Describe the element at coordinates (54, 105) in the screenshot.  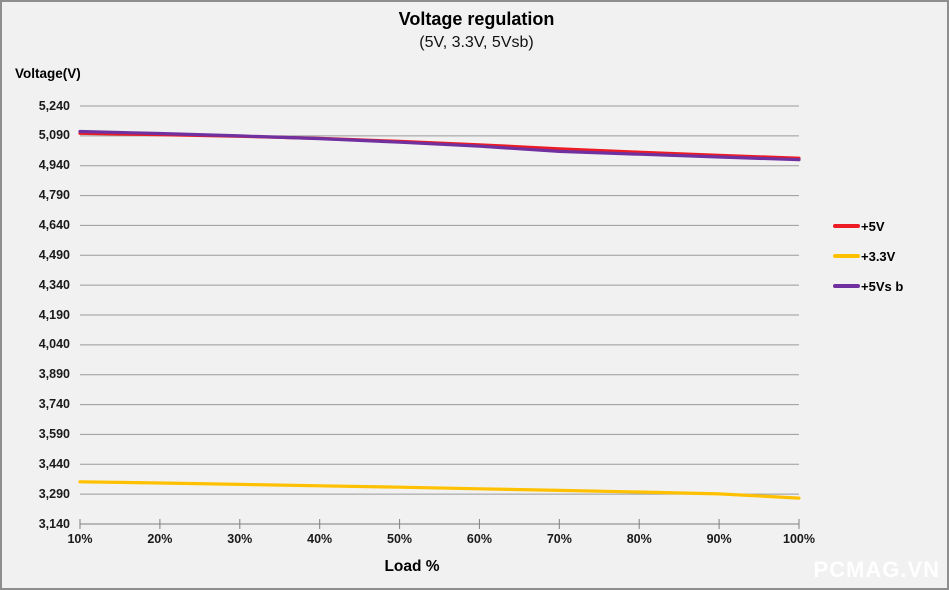
I see `y-tick-label: 5,240` at that location.